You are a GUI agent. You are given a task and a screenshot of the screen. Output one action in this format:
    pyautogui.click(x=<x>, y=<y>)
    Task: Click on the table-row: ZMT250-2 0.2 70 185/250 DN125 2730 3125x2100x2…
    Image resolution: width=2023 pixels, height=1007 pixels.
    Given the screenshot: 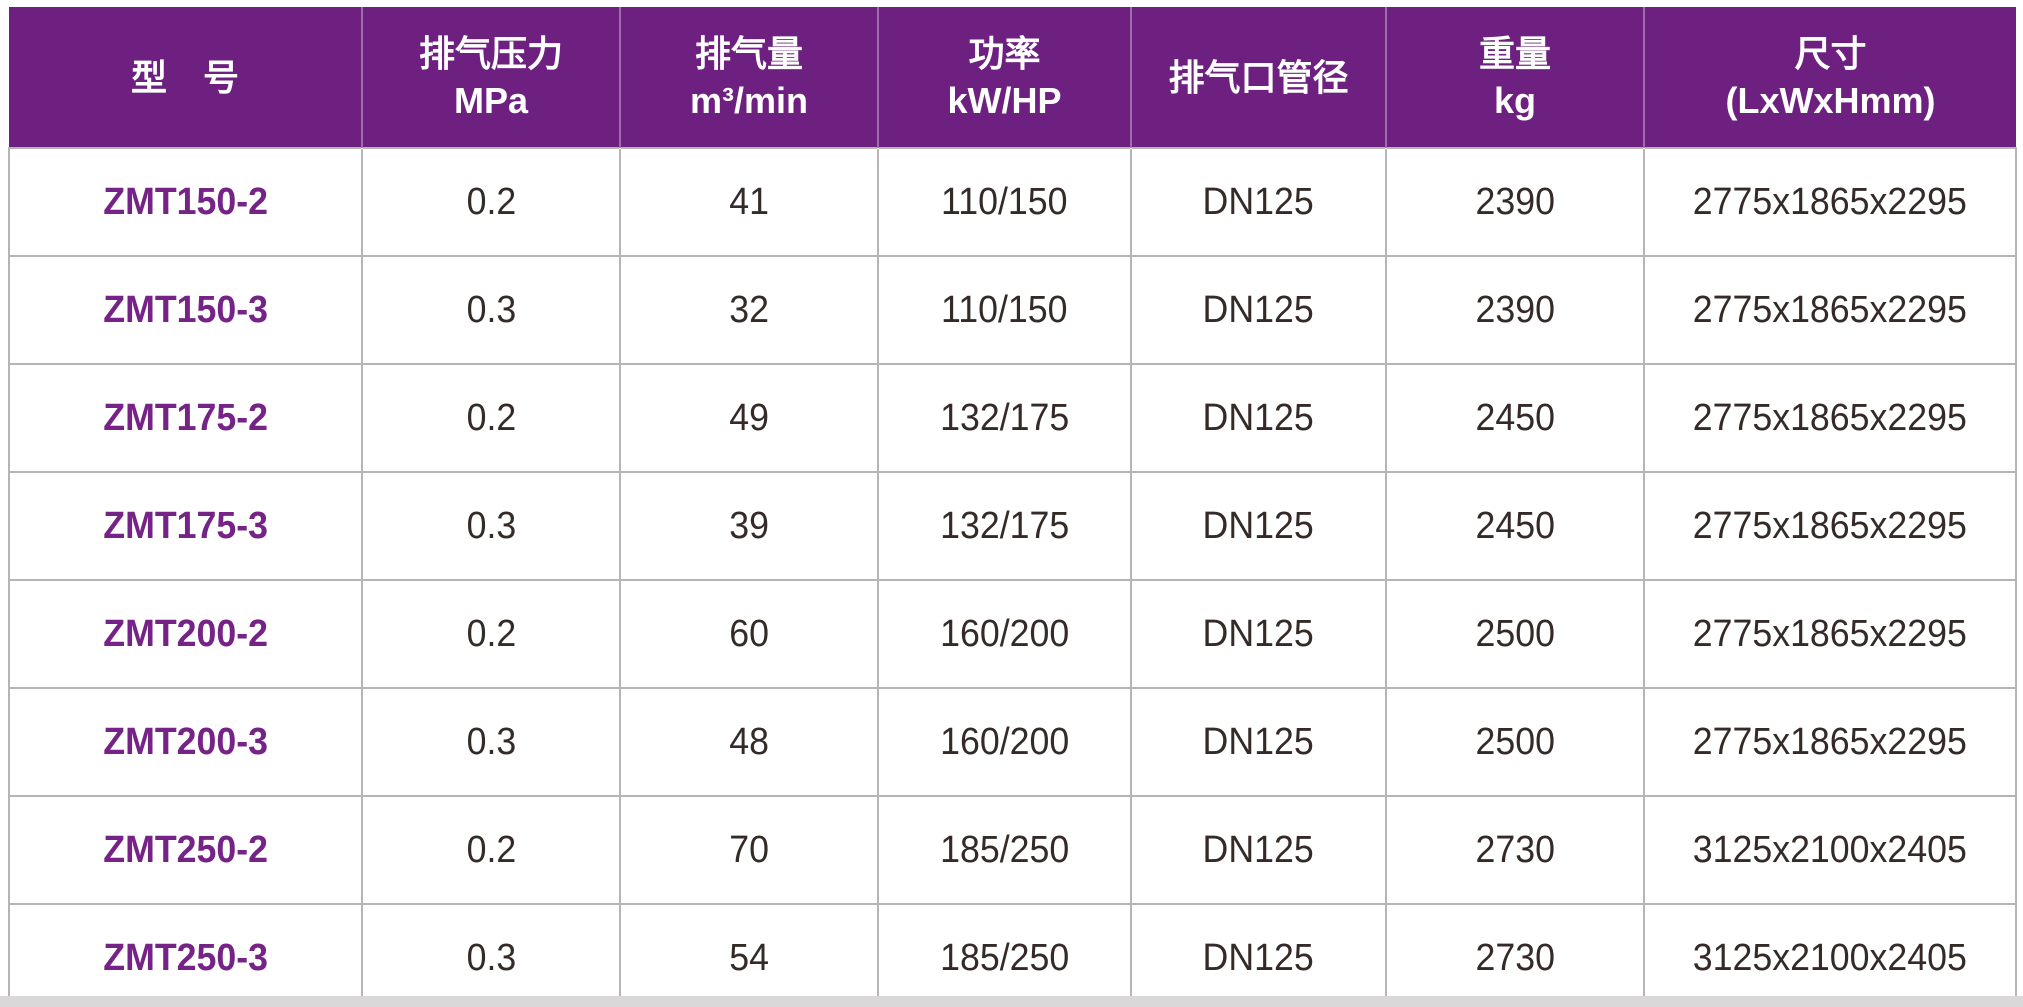 What is the action you would take?
    pyautogui.click(x=1012, y=850)
    